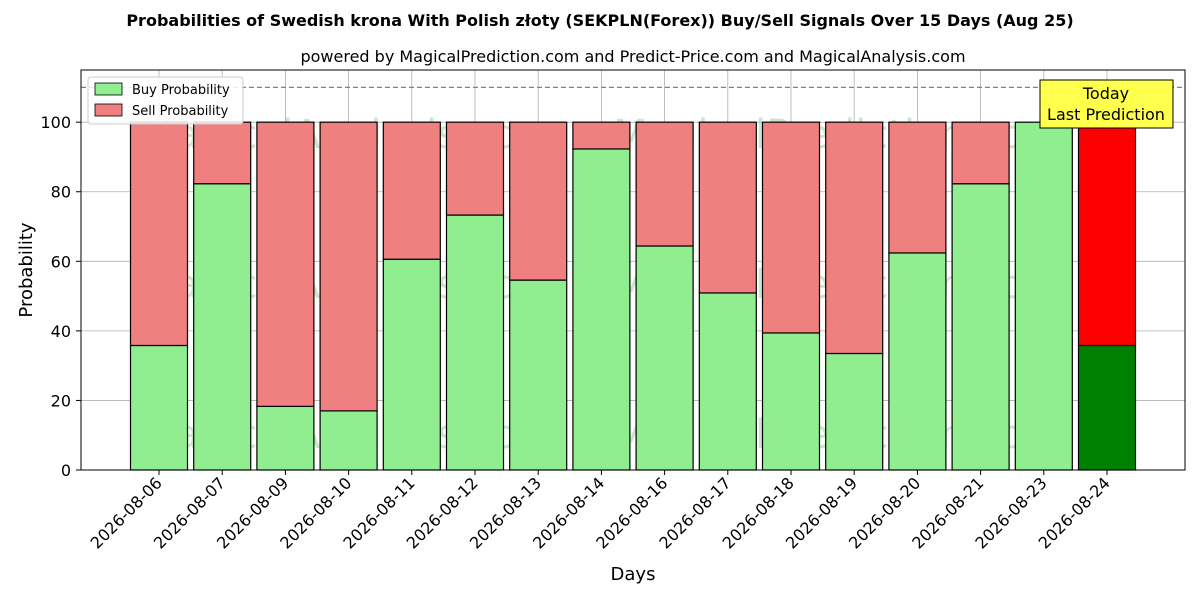  I want to click on today-annotation-line1: Today, so click(1105, 93).